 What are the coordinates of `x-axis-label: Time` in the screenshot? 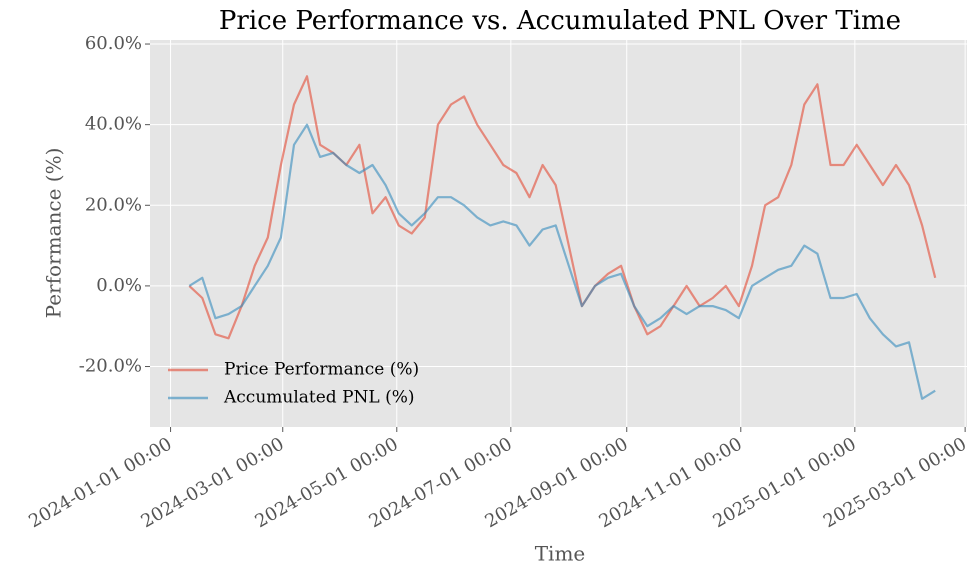 It's located at (560, 554).